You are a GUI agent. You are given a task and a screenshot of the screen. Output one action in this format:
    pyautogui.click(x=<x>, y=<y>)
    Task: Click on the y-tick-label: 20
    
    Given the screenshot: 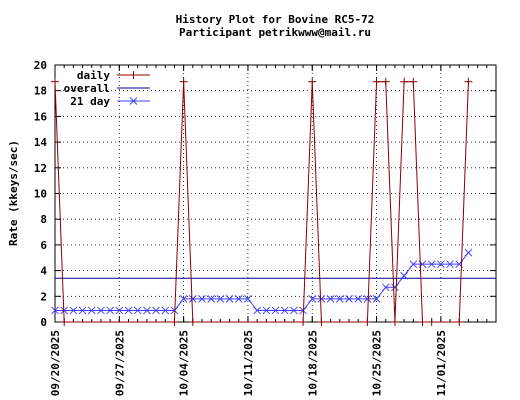 What is the action you would take?
    pyautogui.click(x=40, y=65)
    